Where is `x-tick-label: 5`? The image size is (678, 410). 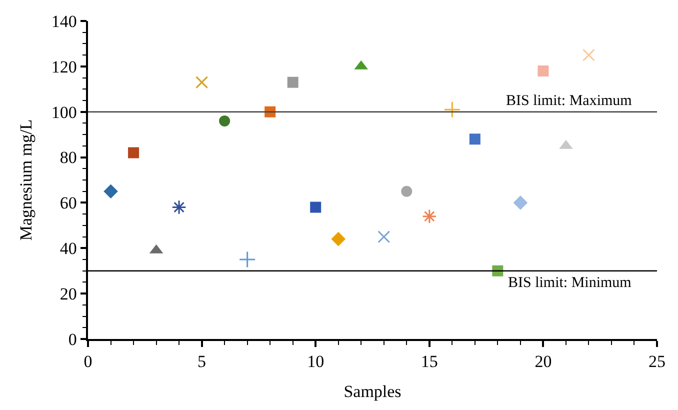
x-tick-label: 5 is located at coordinates (202, 362).